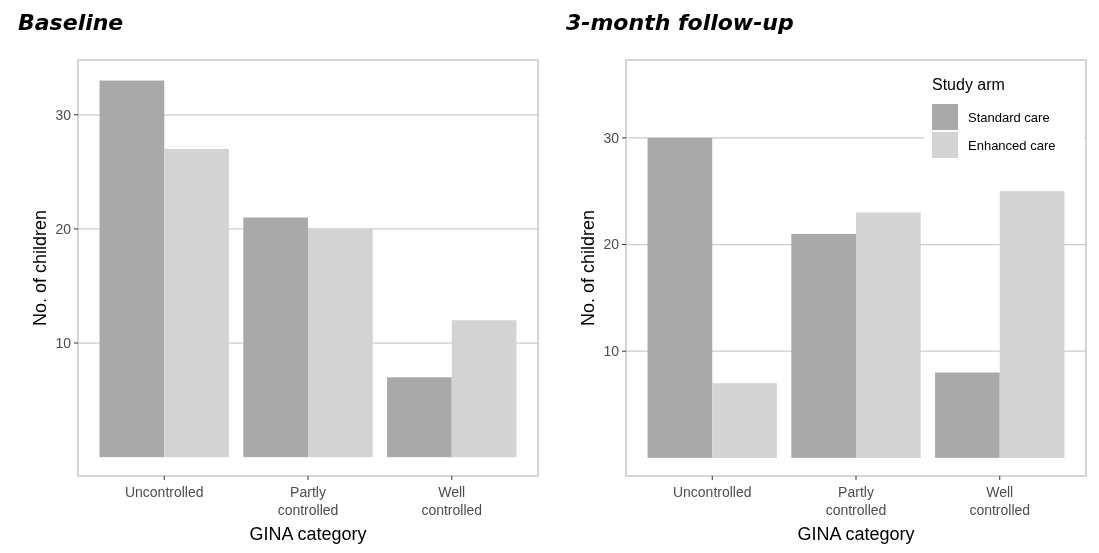 Image resolution: width=1099 pixels, height=553 pixels. What do you see at coordinates (1009, 117) in the screenshot?
I see `legend-label: Standard care` at bounding box center [1009, 117].